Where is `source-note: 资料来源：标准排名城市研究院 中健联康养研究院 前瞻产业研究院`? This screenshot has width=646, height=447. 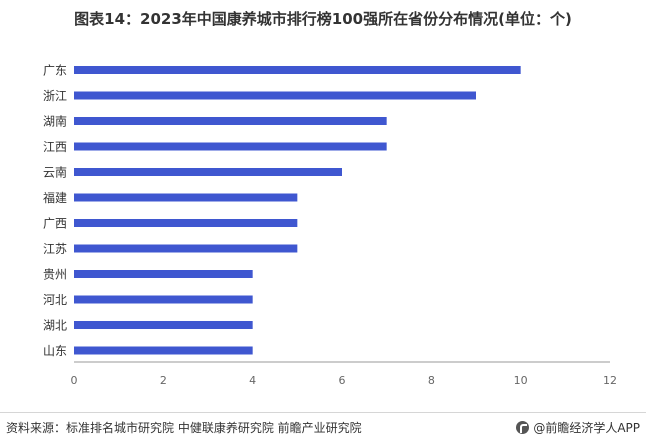 source-note: 资料来源：标准排名城市研究院 中健联康养研究院 前瞻产业研究院 is located at coordinates (184, 428).